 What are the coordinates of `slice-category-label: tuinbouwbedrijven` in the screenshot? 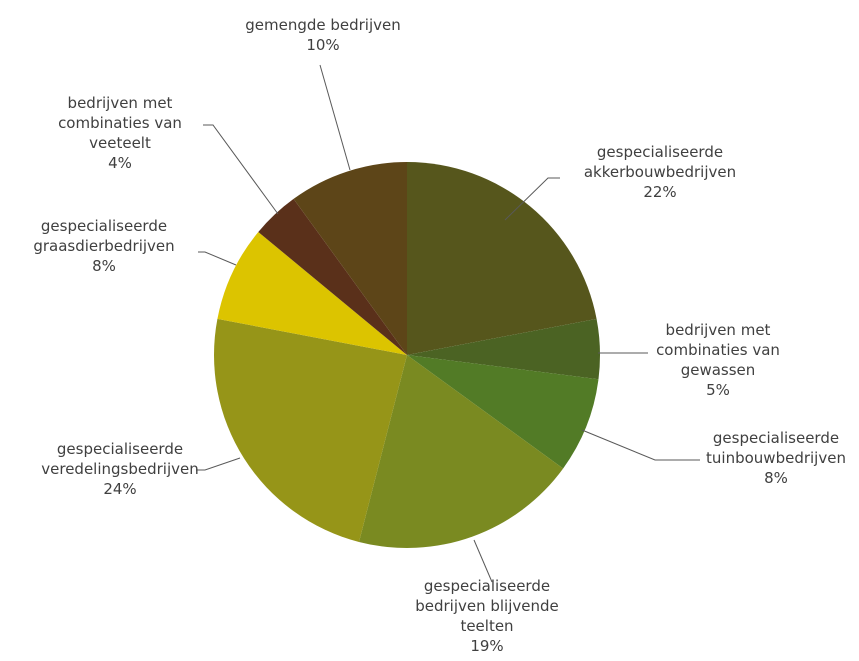 It's located at (776, 458).